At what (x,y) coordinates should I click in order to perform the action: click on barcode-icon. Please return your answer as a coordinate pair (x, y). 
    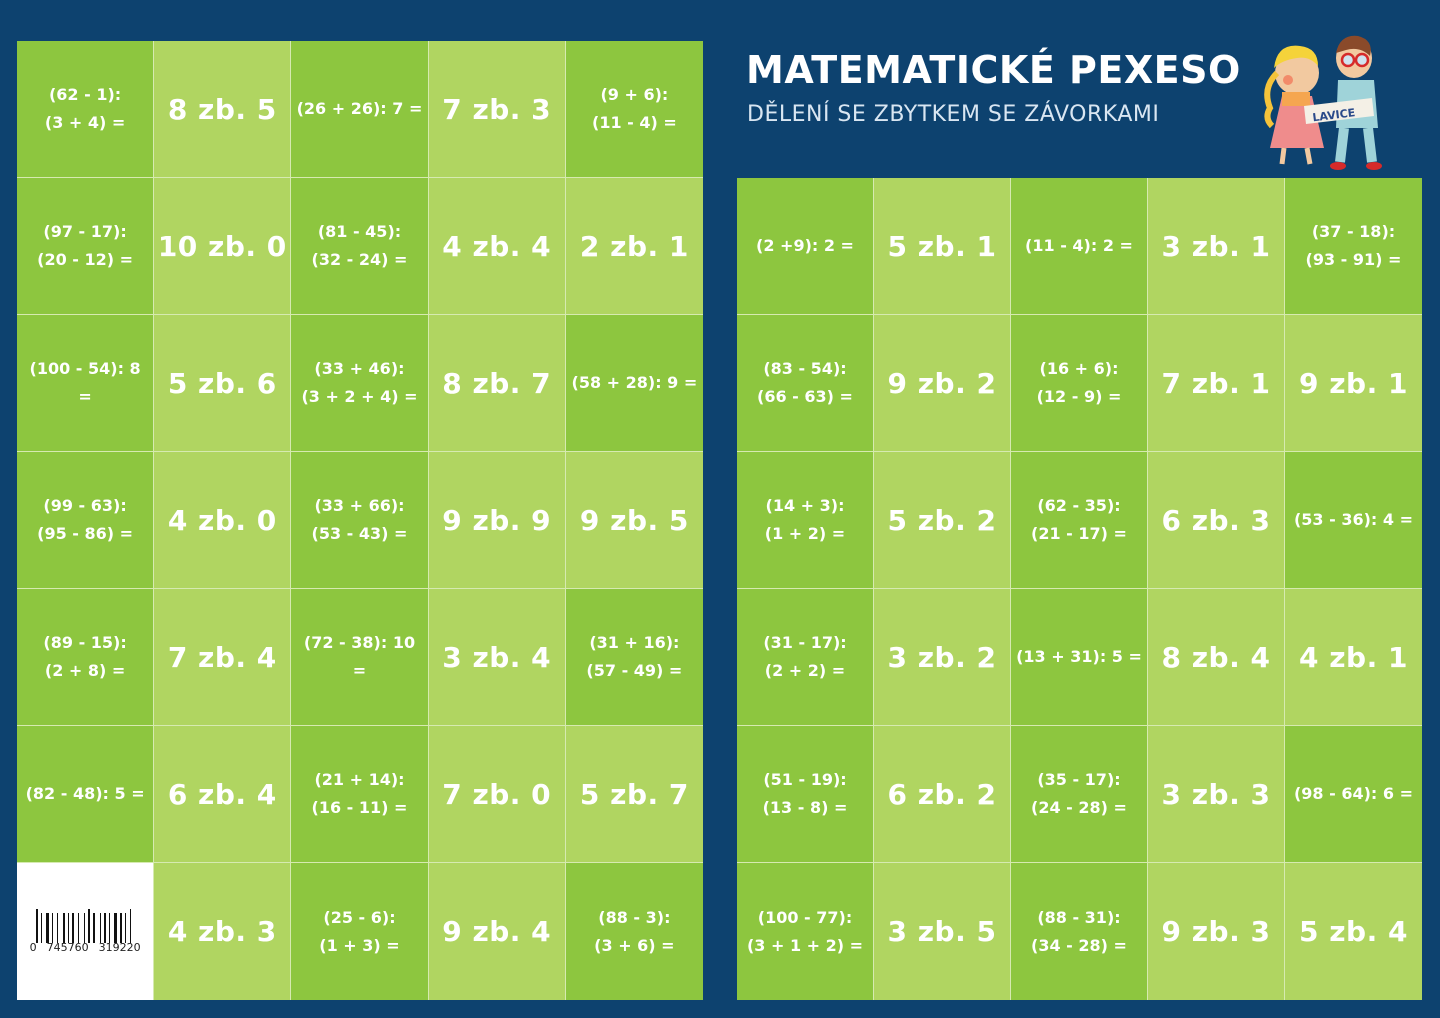
    Looking at the image, I should click on (85, 926).